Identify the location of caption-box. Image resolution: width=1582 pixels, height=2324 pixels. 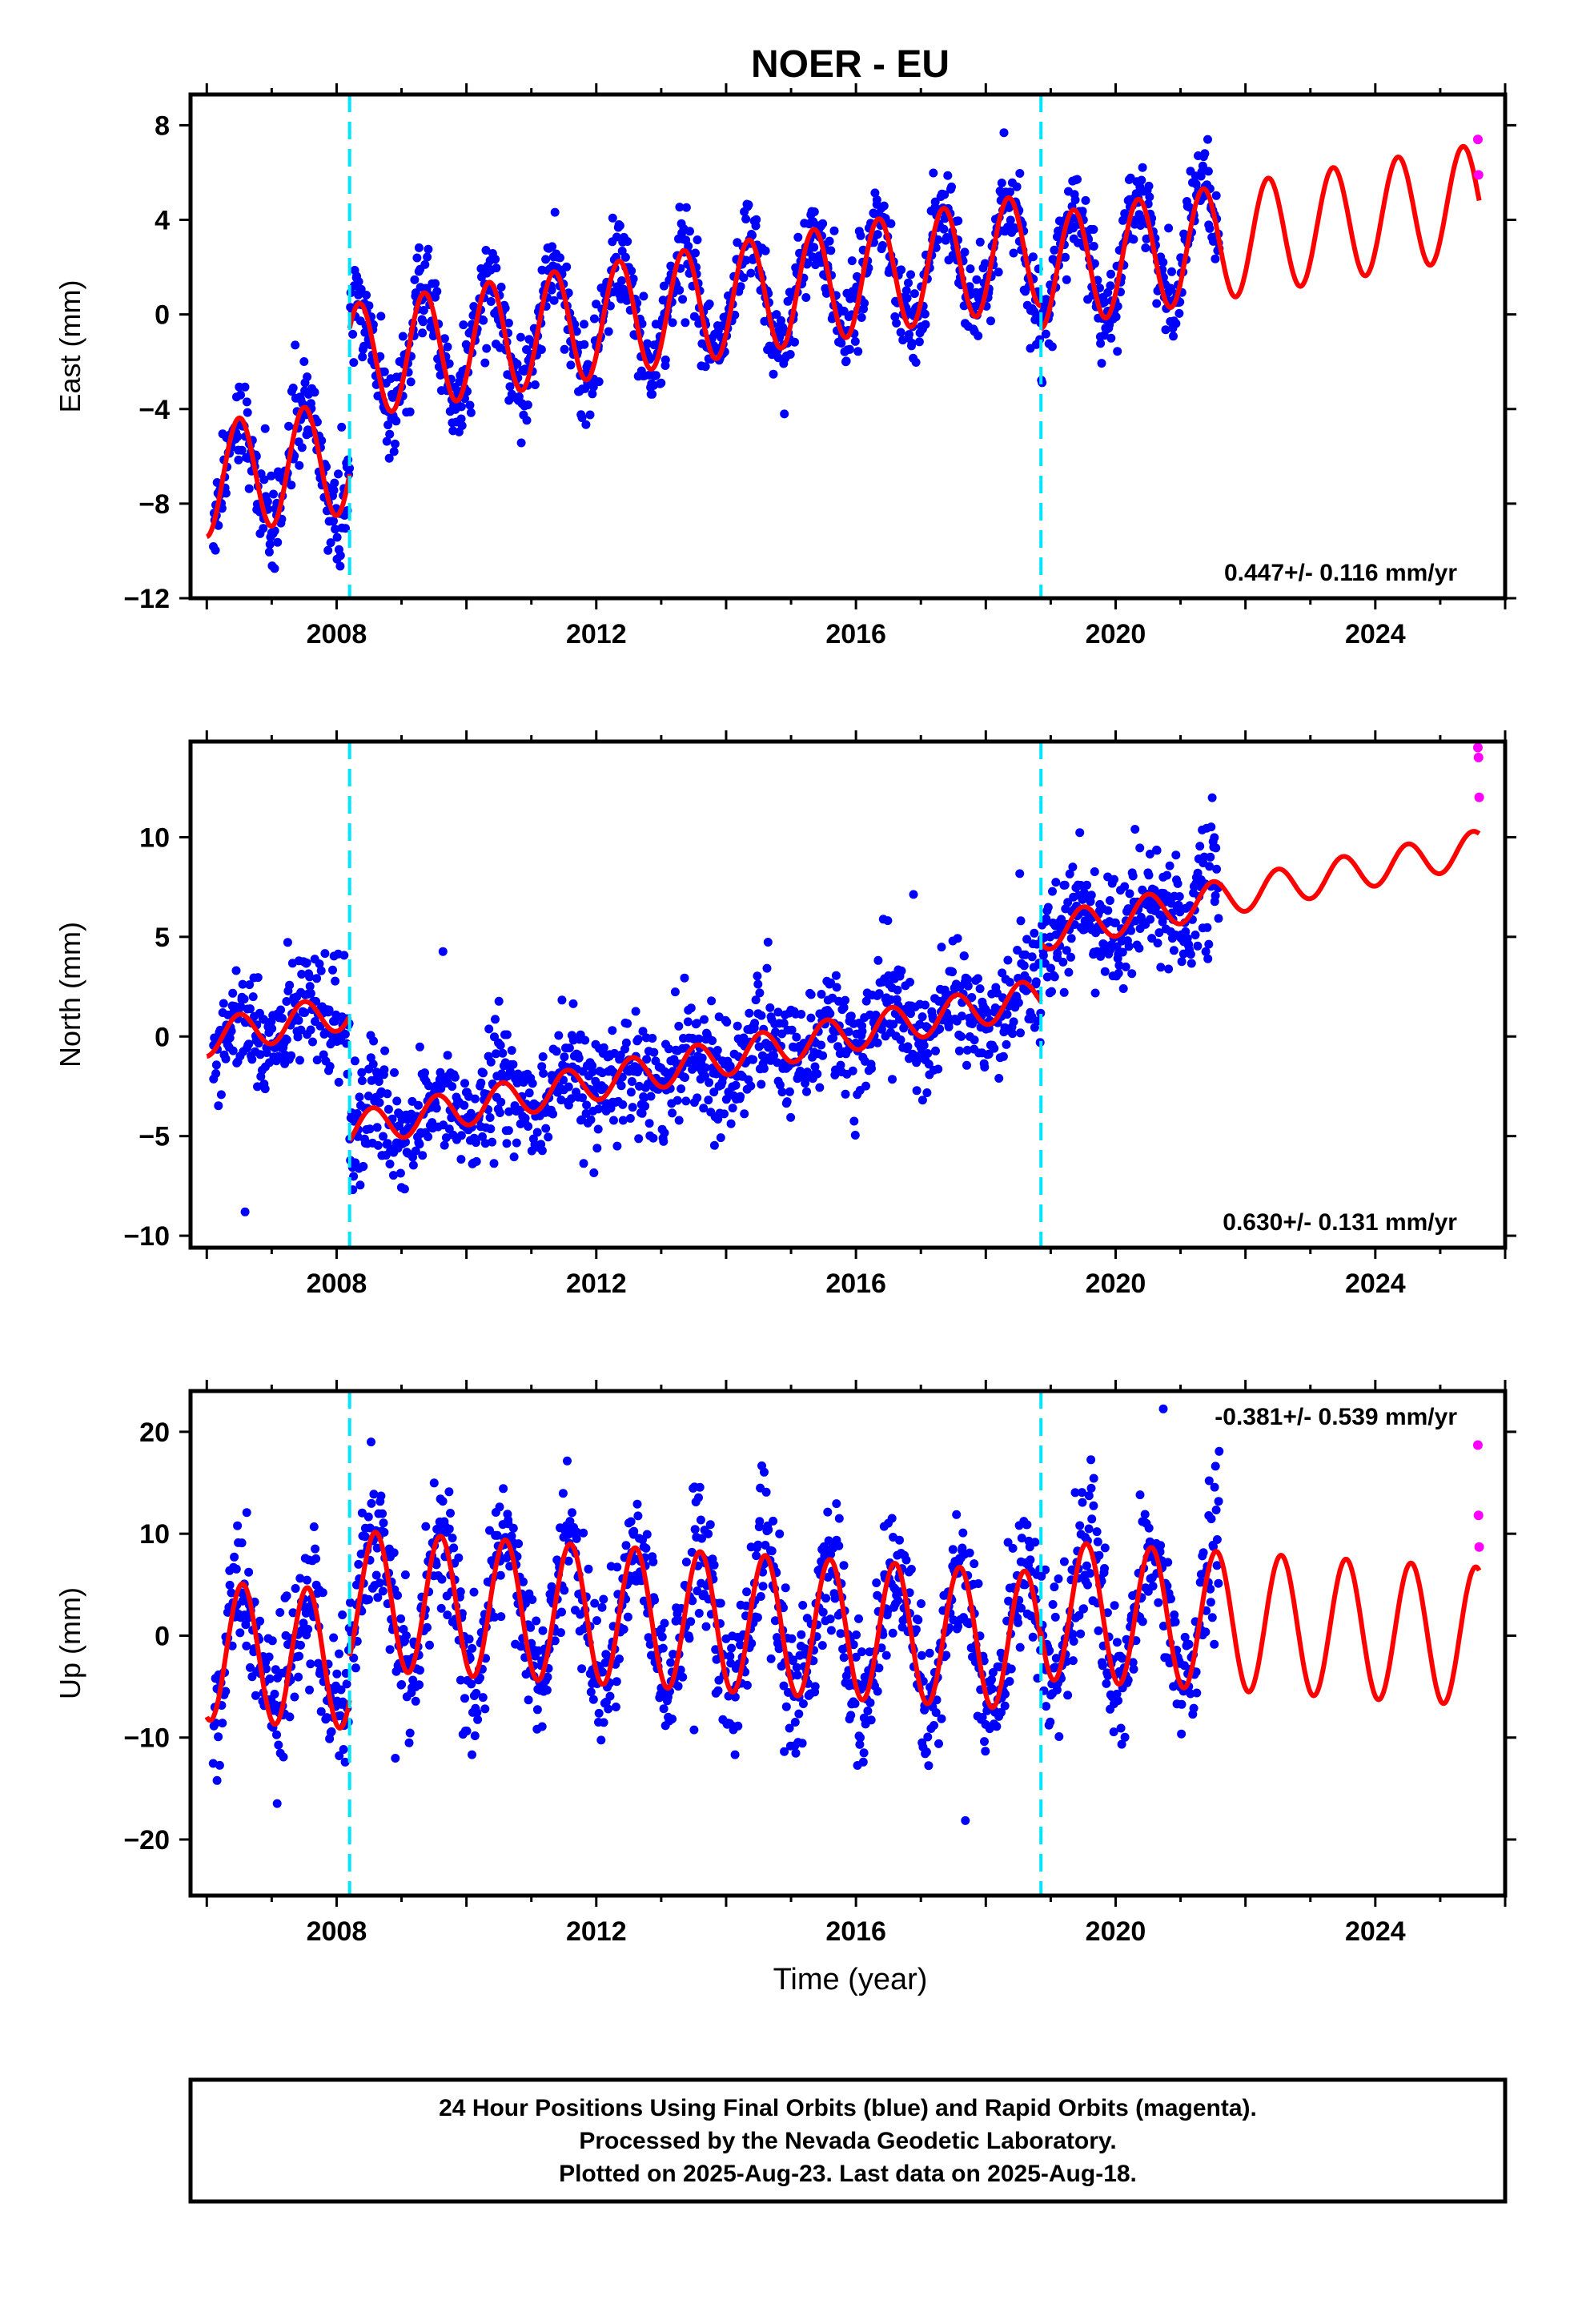
(848, 2140).